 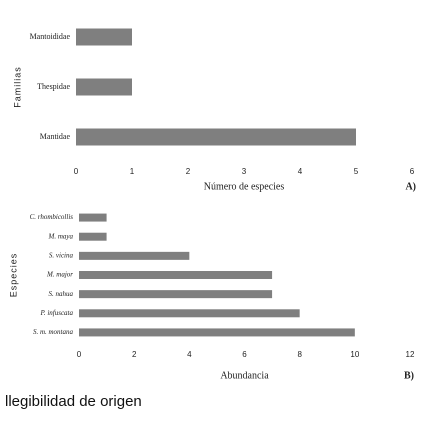 I want to click on x-tick-label: 12, so click(x=410, y=354).